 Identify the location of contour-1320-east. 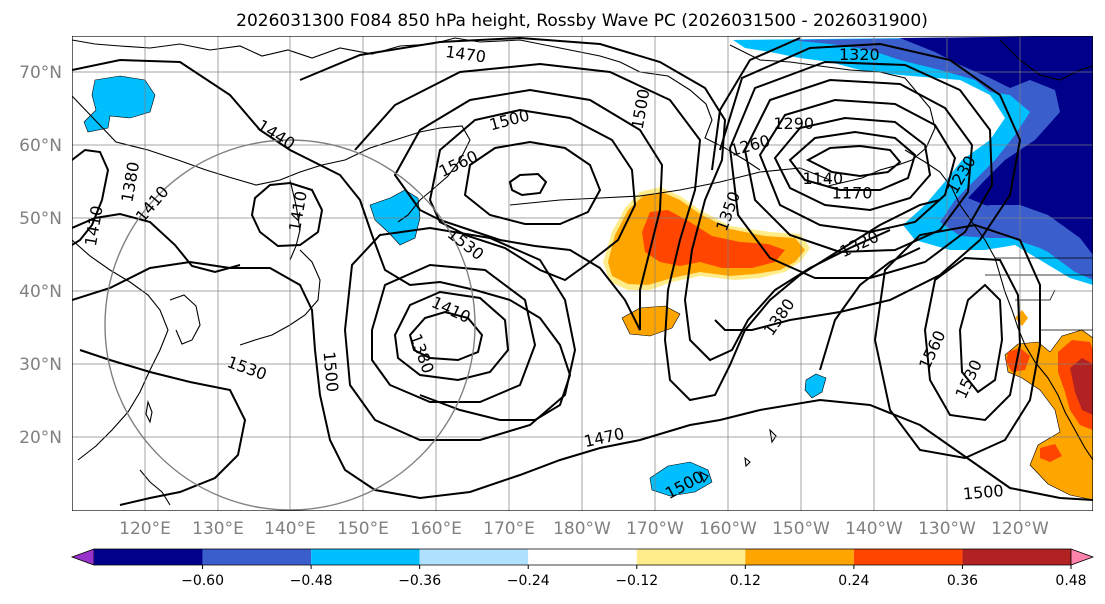
(868, 186).